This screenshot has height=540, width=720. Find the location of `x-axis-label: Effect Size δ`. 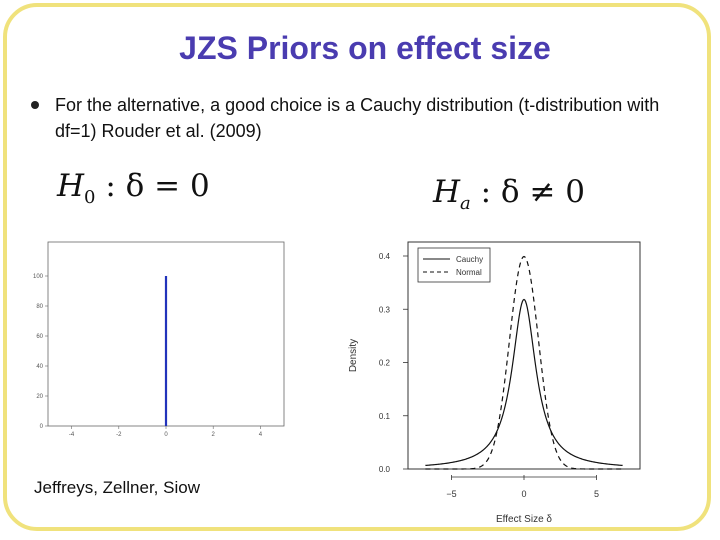

x-axis-label: Effect Size δ is located at coordinates (524, 519).